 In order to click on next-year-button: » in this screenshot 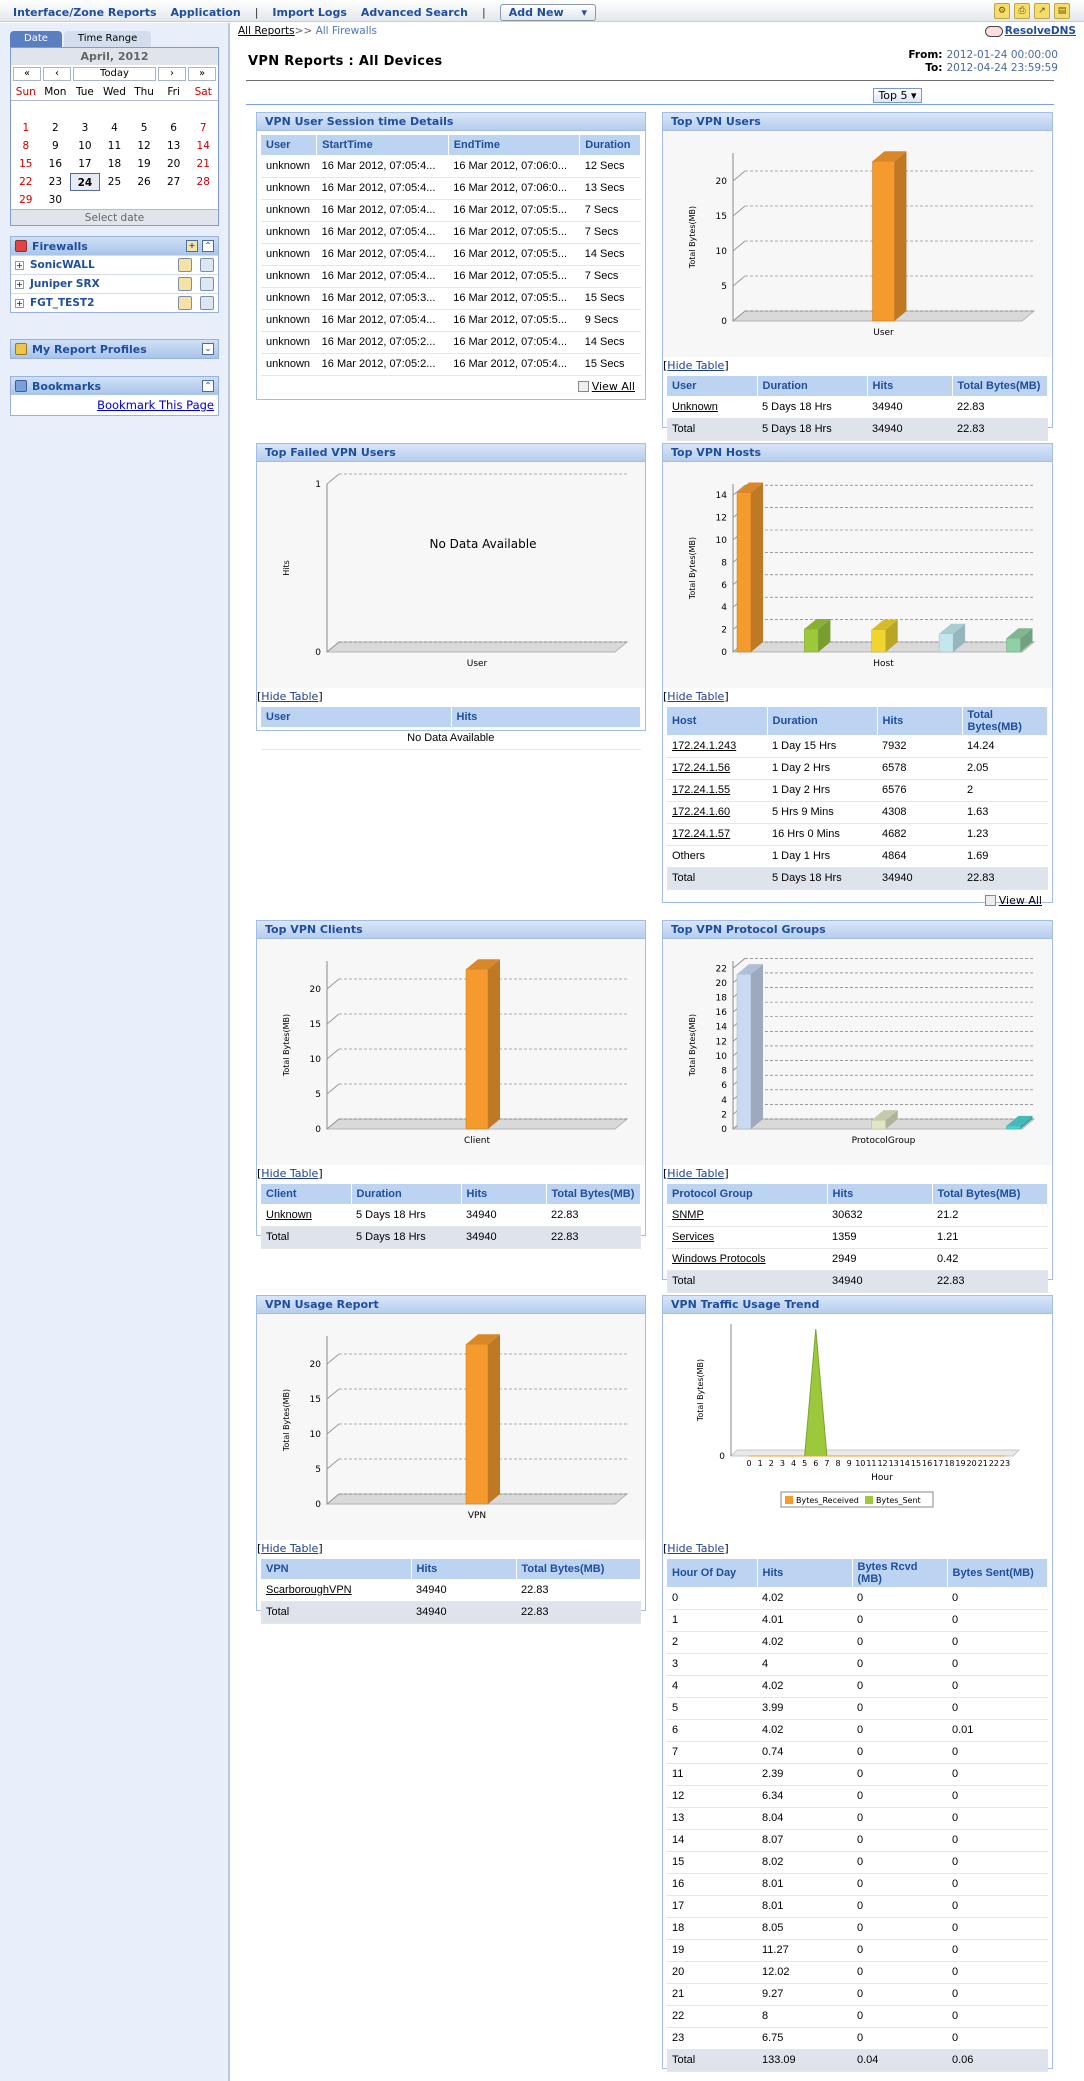, I will do `click(202, 74)`.